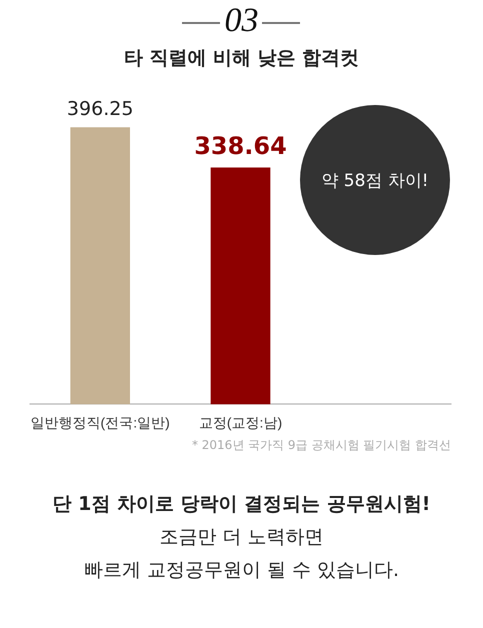 This screenshot has height=628, width=483. Describe the element at coordinates (240, 422) in the screenshot. I see `x-tick-label: 교정(교정:남)` at that location.